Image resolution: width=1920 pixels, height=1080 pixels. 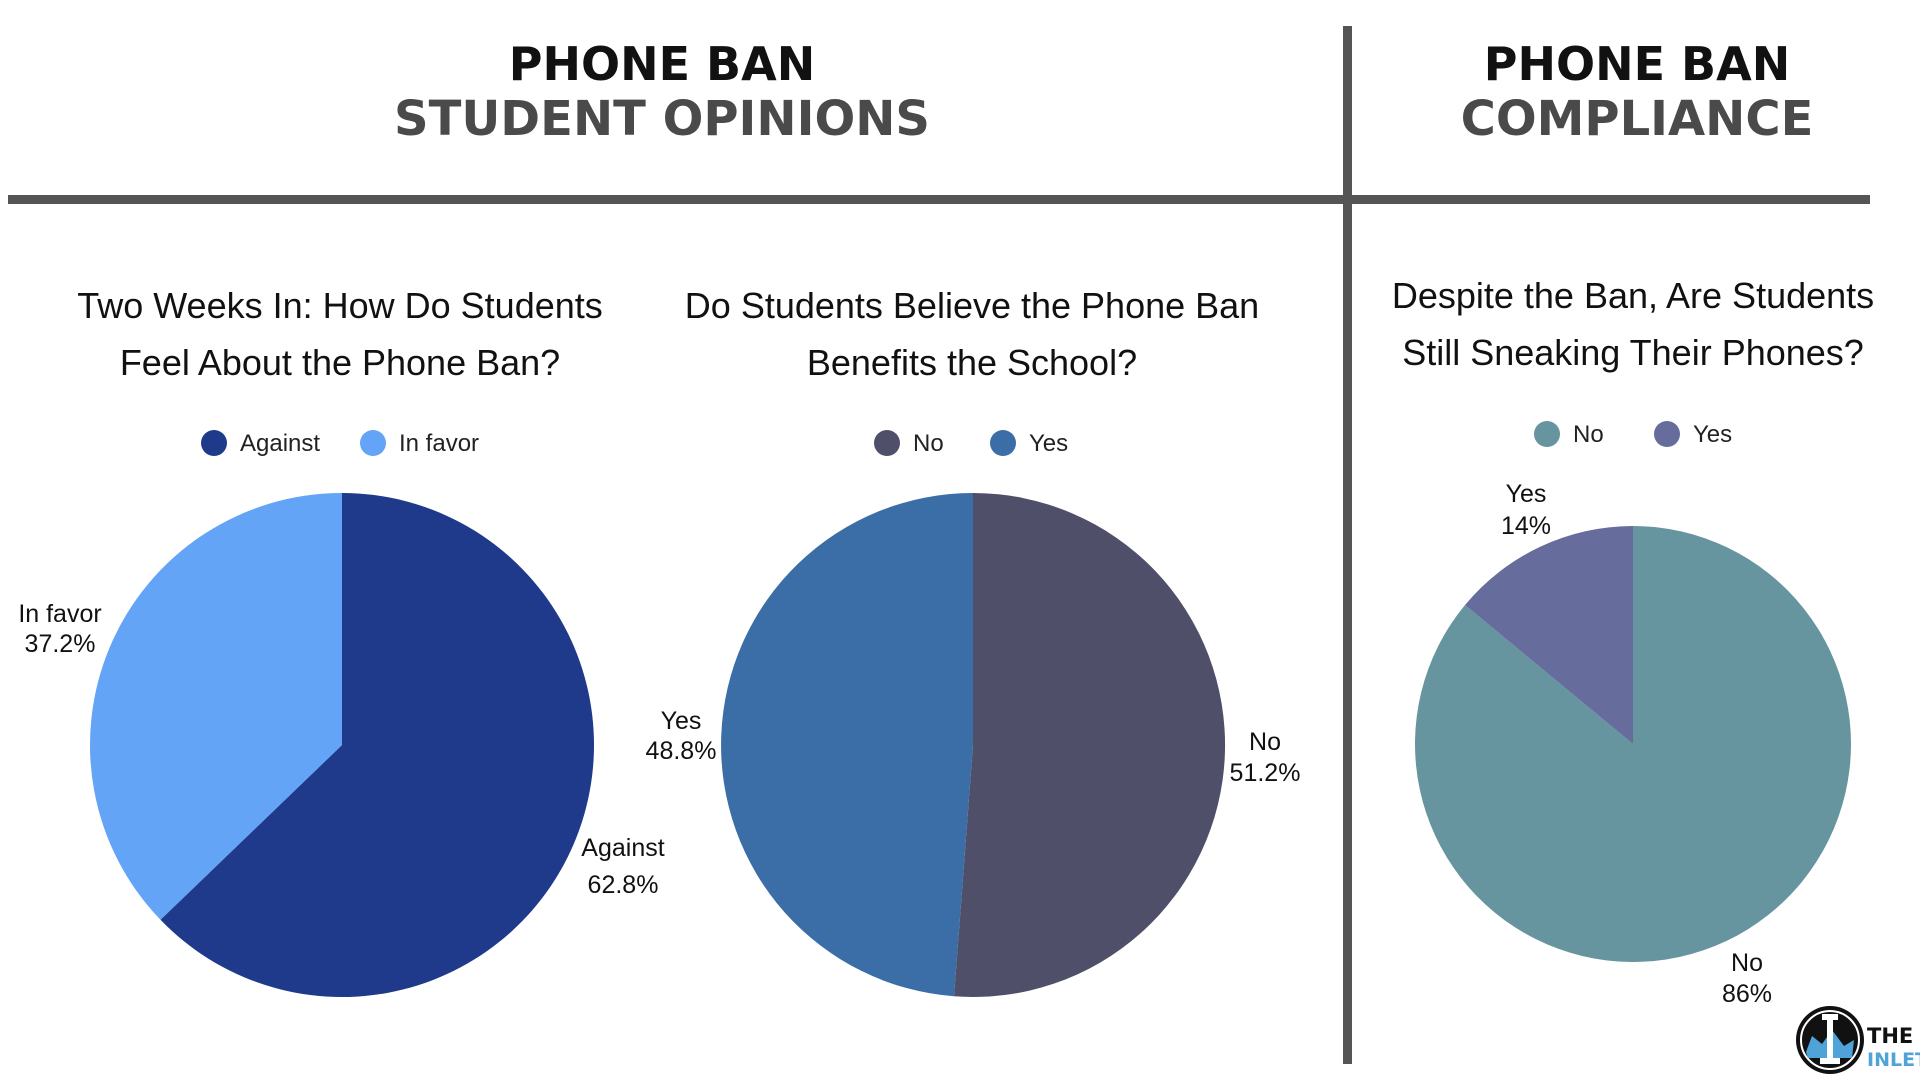 I want to click on data-label-against-name: Against, so click(x=622, y=848).